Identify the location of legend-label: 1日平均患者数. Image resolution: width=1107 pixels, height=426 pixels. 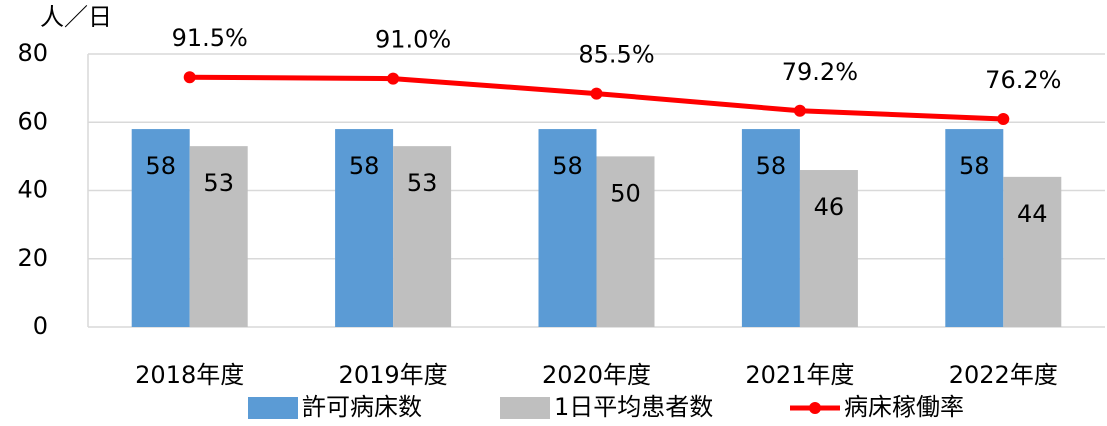
(633, 407).